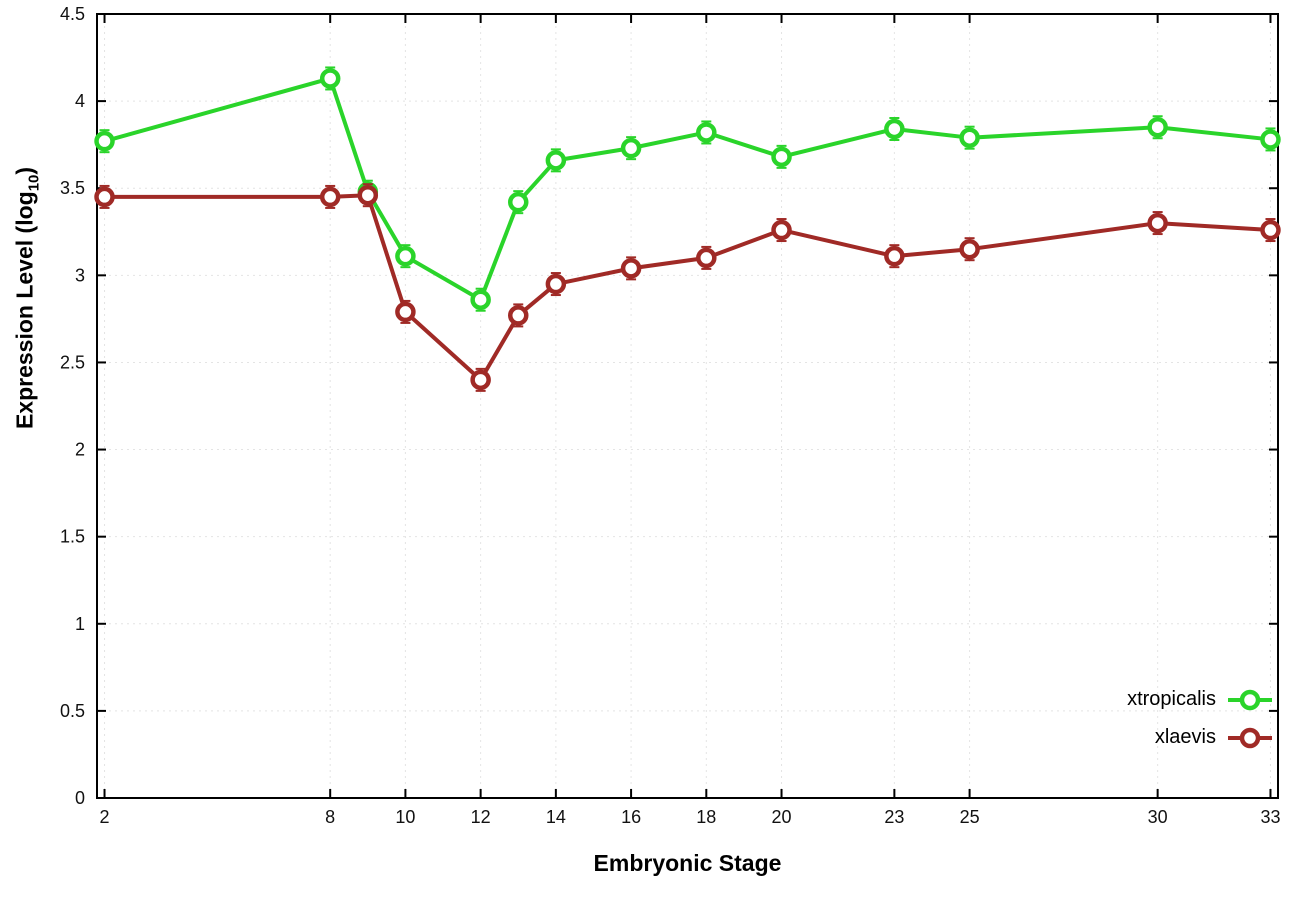  I want to click on svg-text: 1.5, so click(72, 537).